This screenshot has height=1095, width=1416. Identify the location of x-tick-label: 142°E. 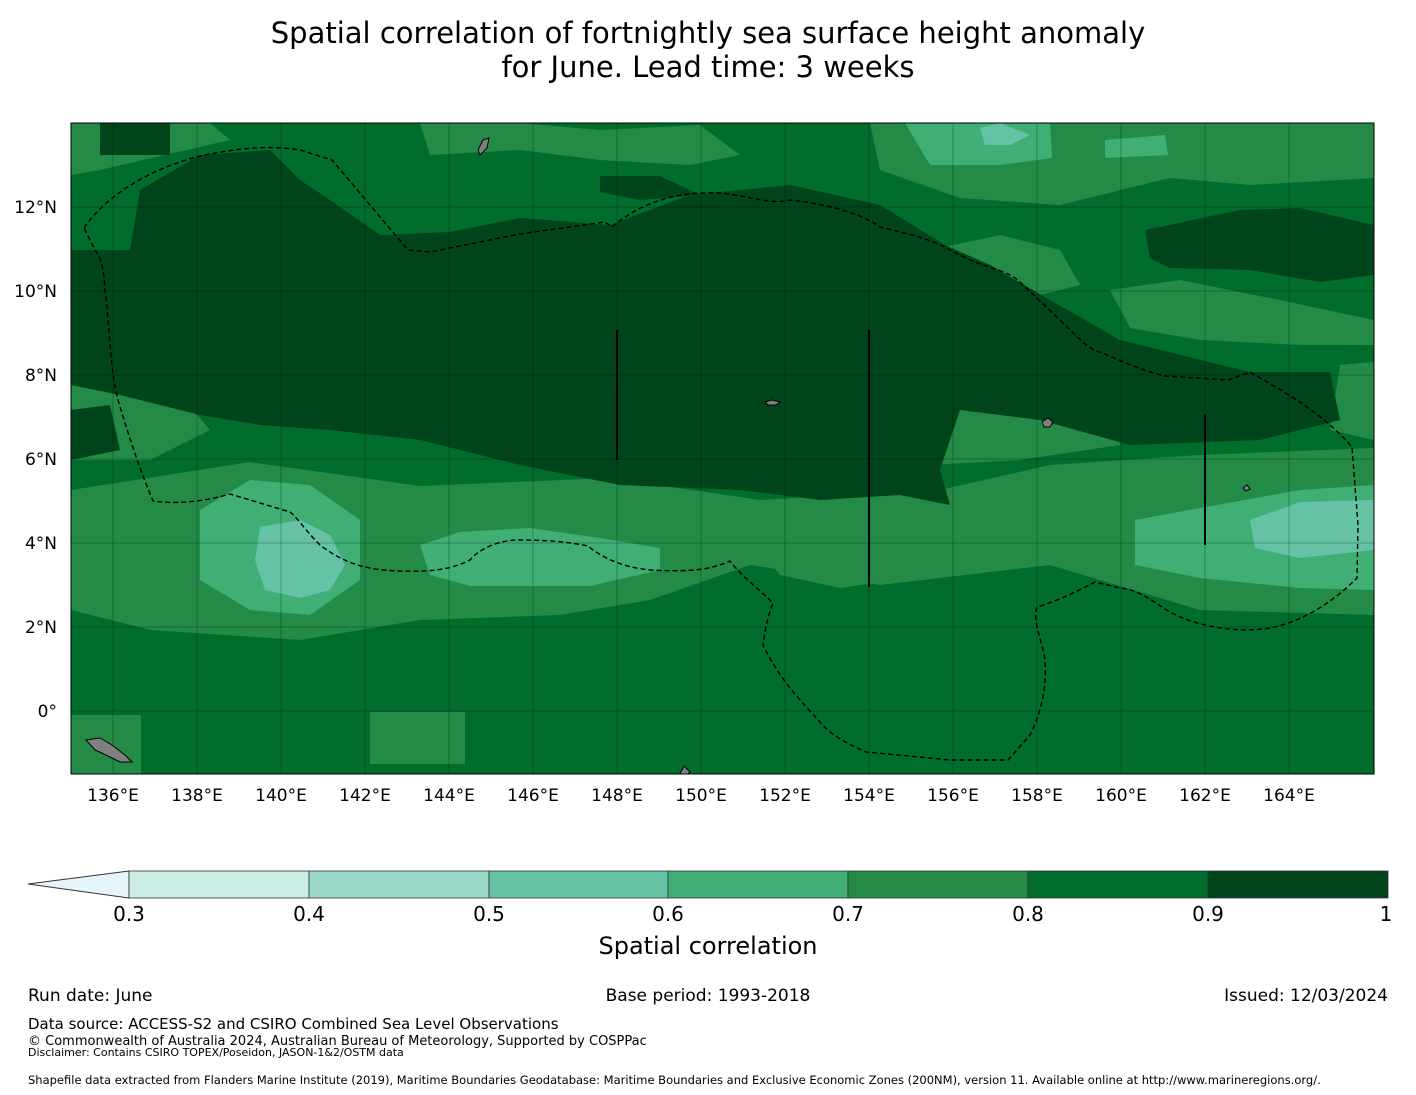
(365, 796).